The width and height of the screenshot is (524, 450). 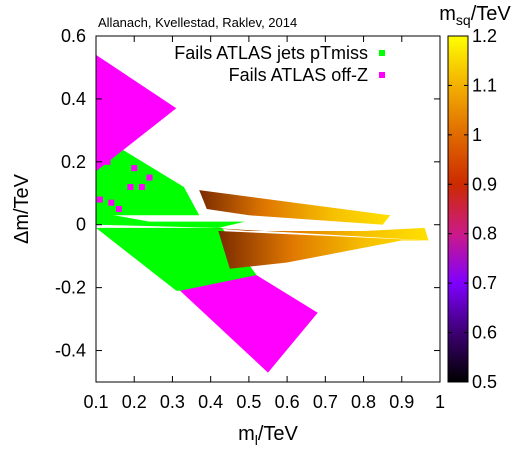 I want to click on x-tick-label: 0.4, so click(x=210, y=402).